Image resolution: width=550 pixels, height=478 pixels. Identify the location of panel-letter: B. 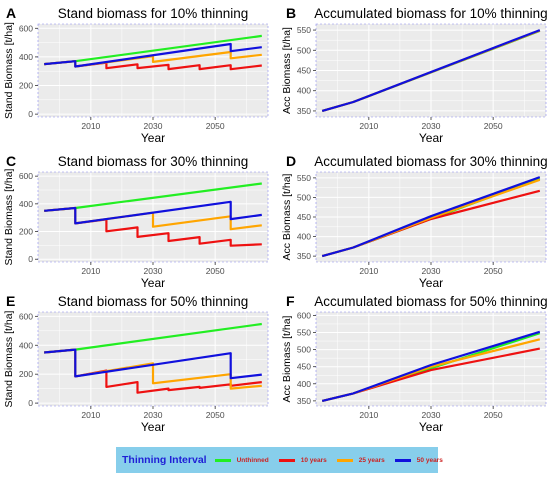
(291, 13).